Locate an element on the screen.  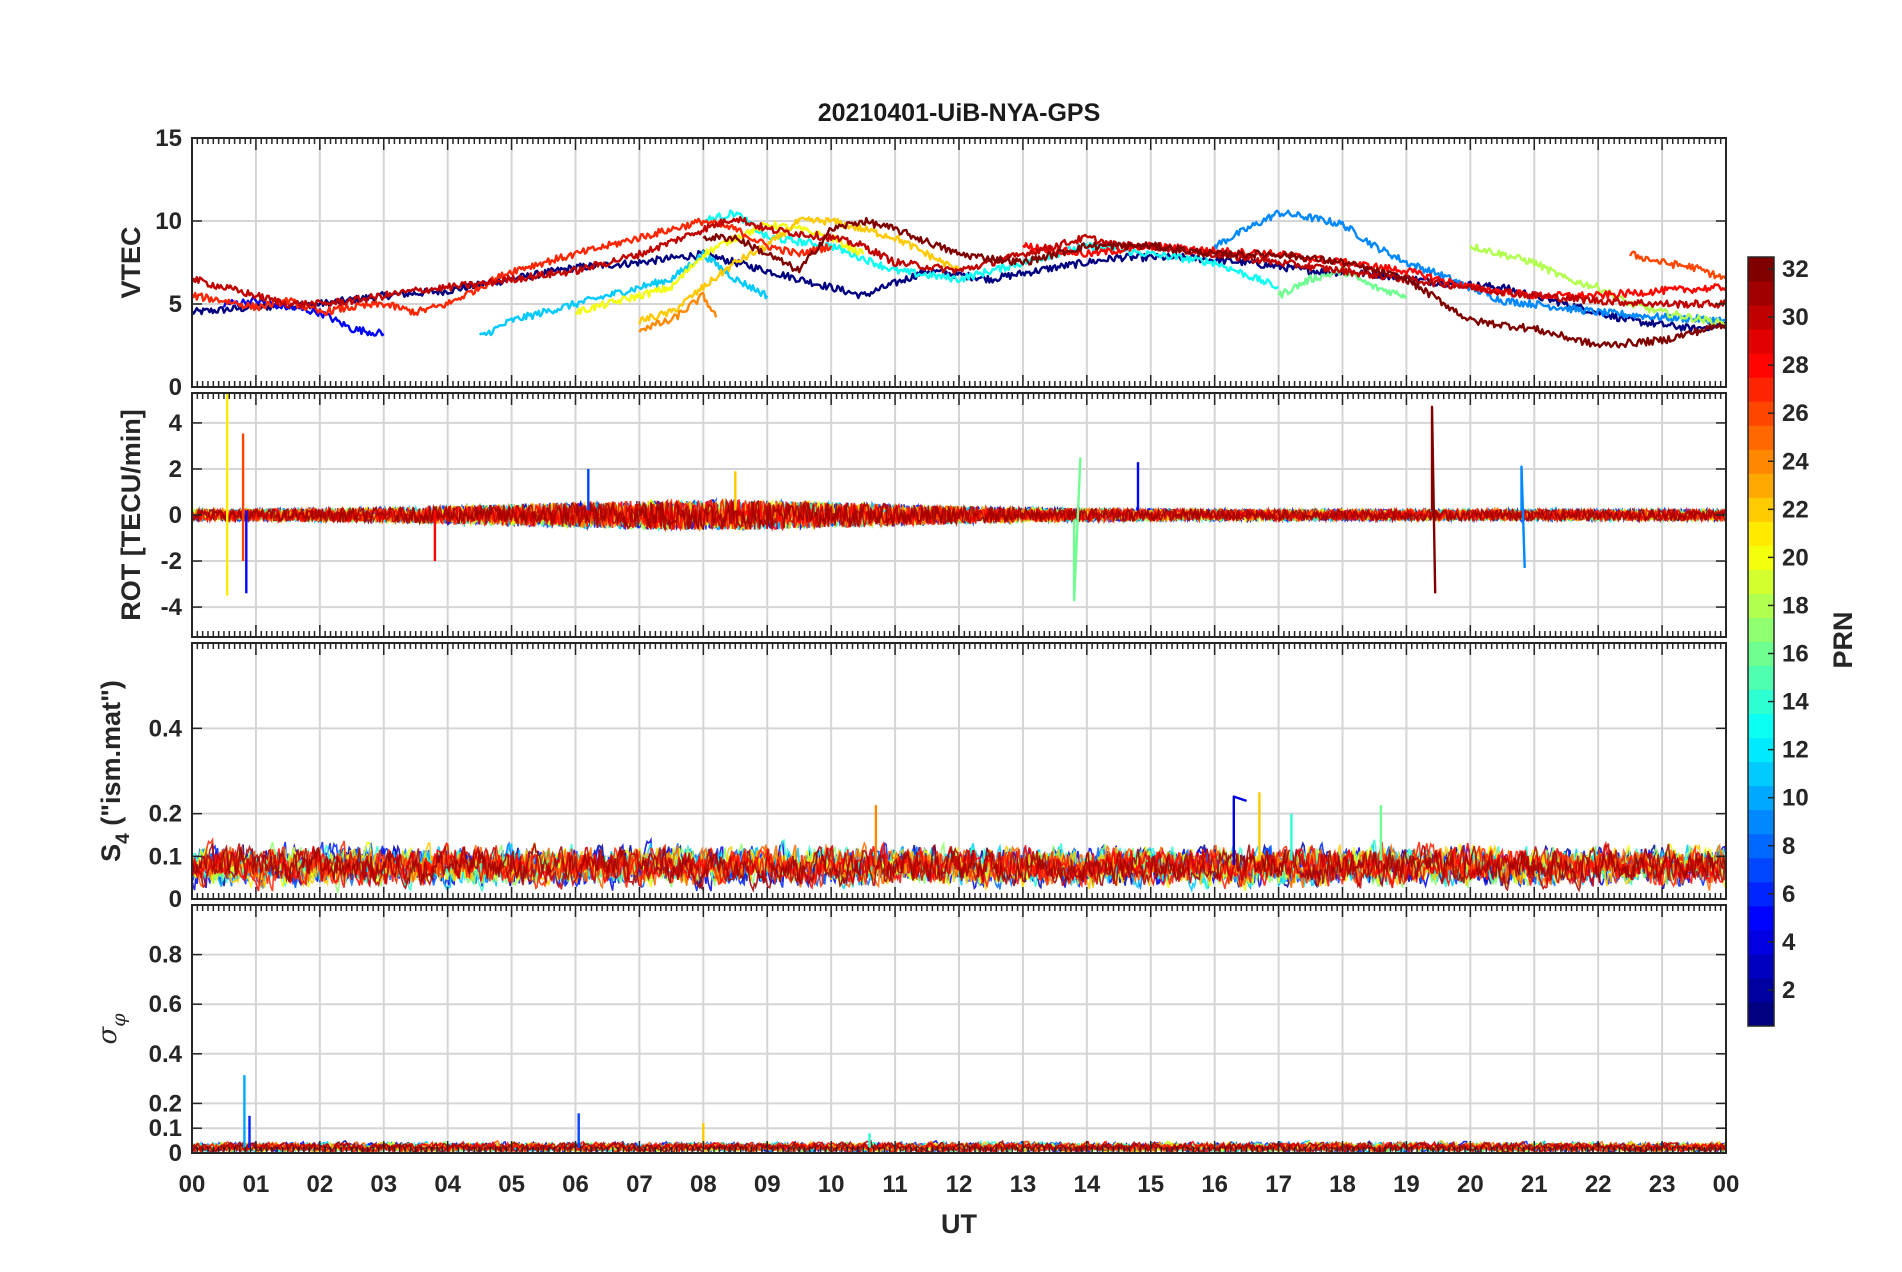
y-axis-label: ROT [TECU/min] is located at coordinates (131, 514).